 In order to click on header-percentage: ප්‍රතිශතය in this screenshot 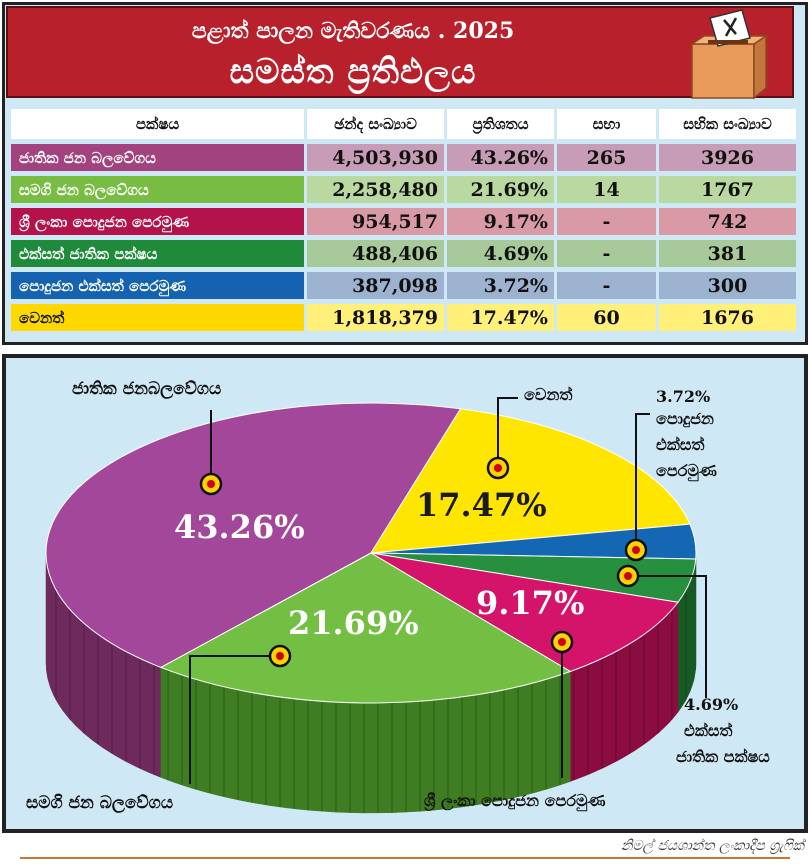, I will do `click(499, 124)`.